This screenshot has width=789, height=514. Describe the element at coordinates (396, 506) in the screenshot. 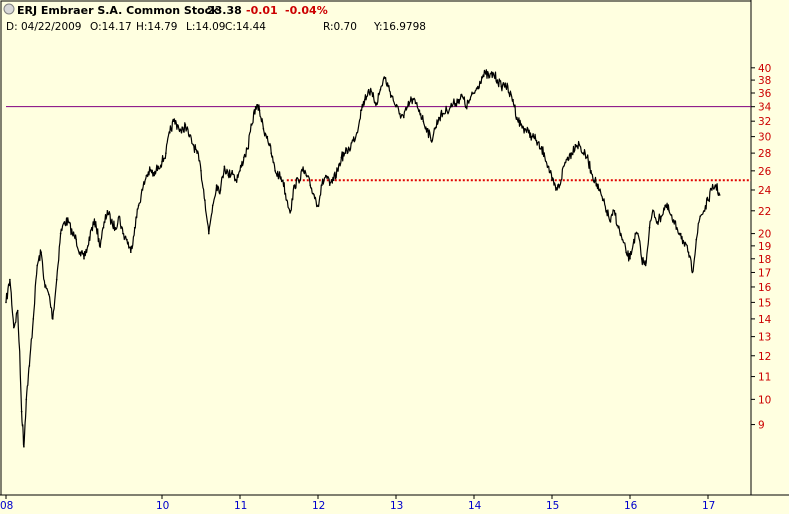

I see `x-tick-label: 13` at that location.